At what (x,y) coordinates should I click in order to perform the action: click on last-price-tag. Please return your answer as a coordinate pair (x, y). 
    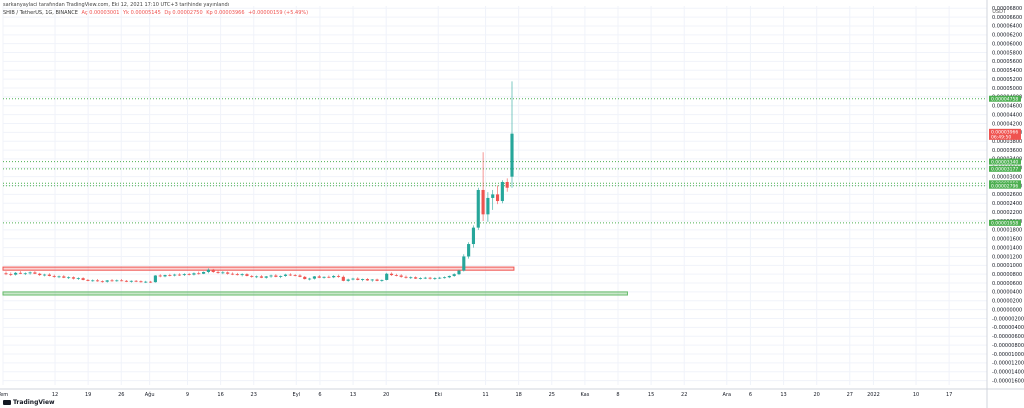
    Looking at the image, I should click on (1005, 134).